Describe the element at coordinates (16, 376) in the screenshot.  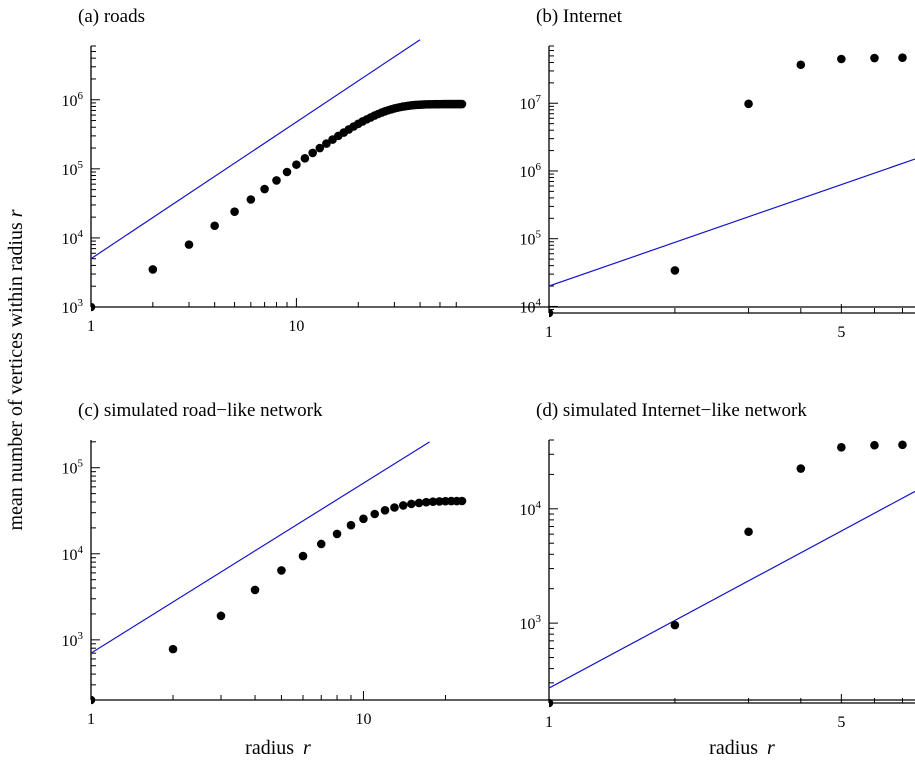
I see `y-axis-label-text: mean number of vertices within radius` at that location.